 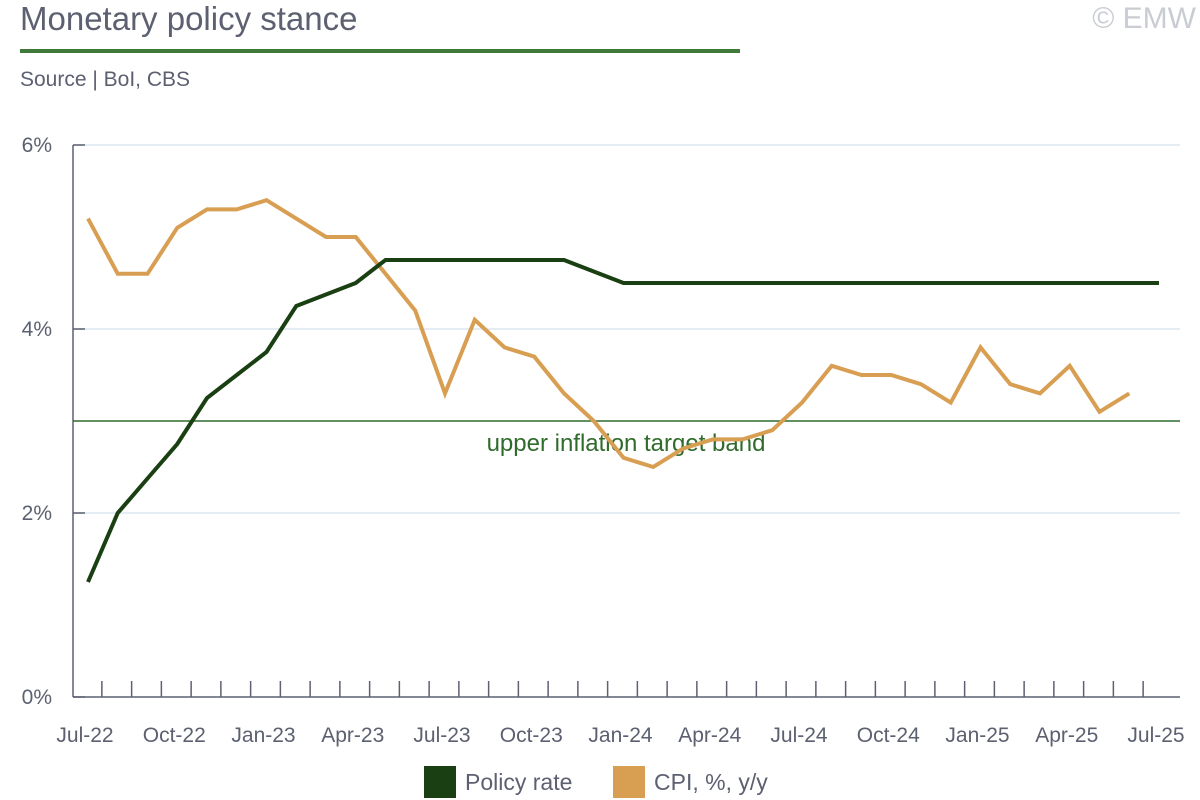 What do you see at coordinates (441, 735) in the screenshot?
I see `x-tick-label-Jul-23: Jul-23` at bounding box center [441, 735].